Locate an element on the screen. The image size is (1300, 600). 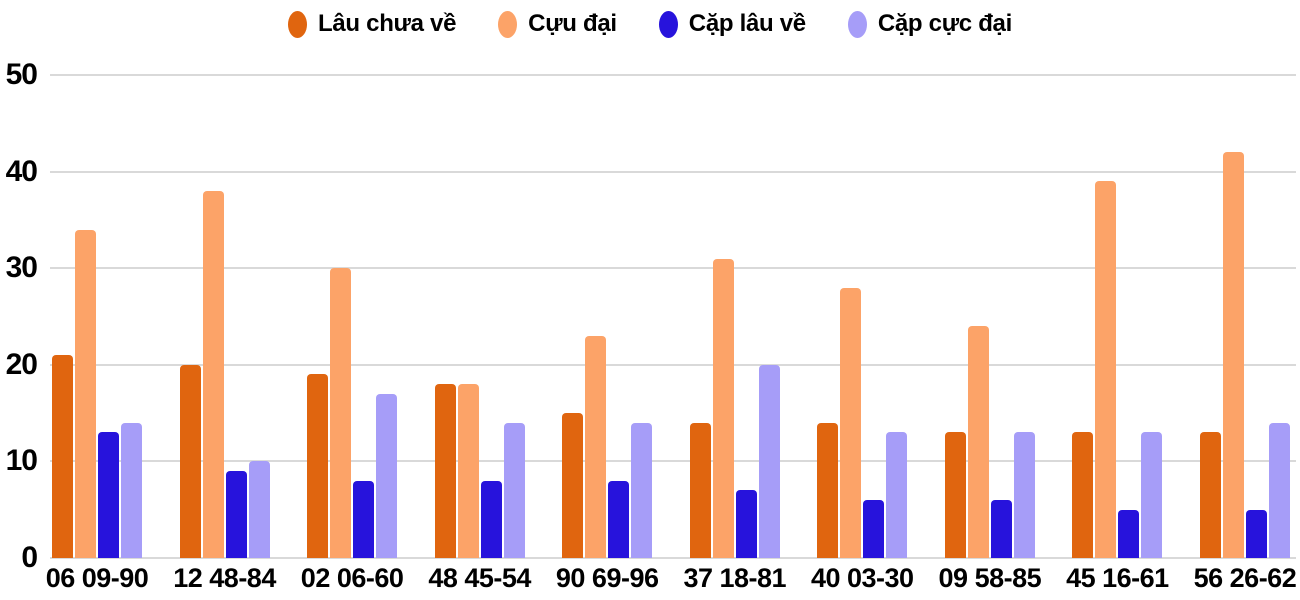
bar-s1-c5 is located at coordinates (723, 408).